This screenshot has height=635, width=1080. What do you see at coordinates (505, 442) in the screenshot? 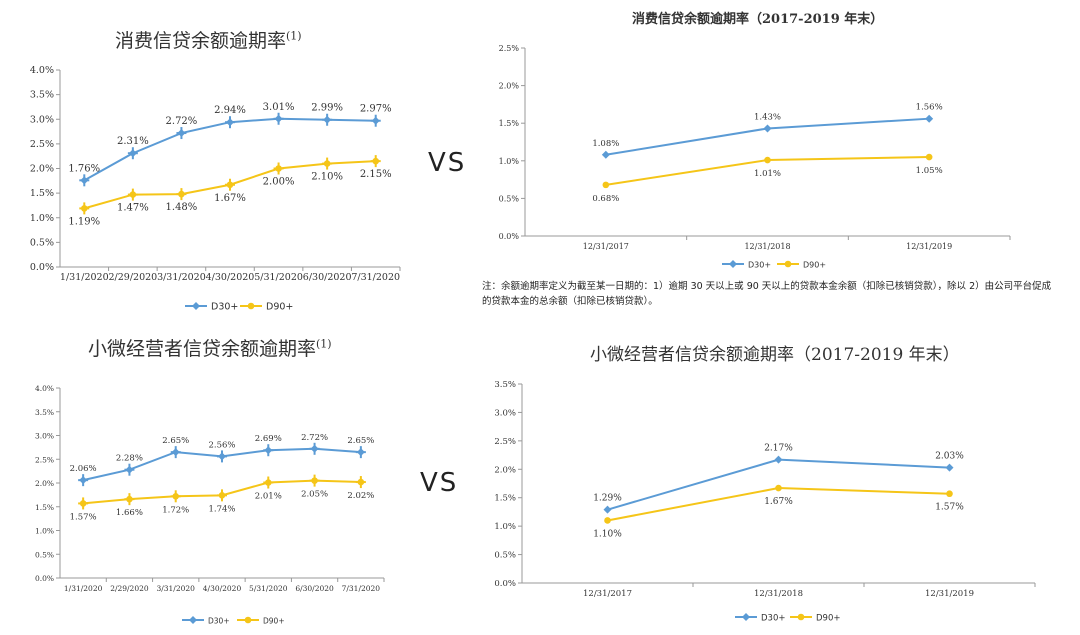
I see `chart-4-y-tick-label: 2.5%` at bounding box center [505, 442].